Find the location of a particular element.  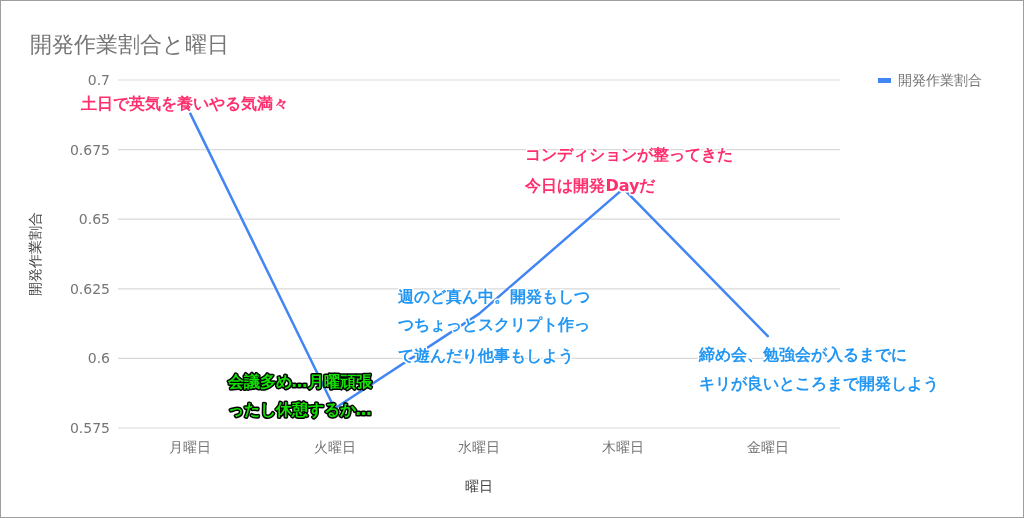

y-axis-title: 開発作業割合 is located at coordinates (35, 254).